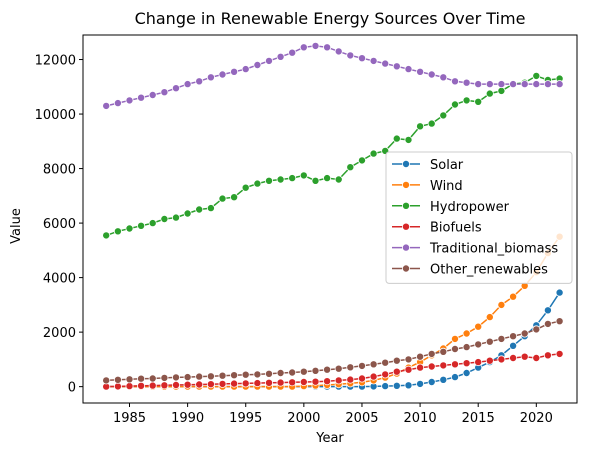 The height and width of the screenshot is (455, 589). Describe the element at coordinates (59, 170) in the screenshot. I see `y-tick-label: 8000` at that location.